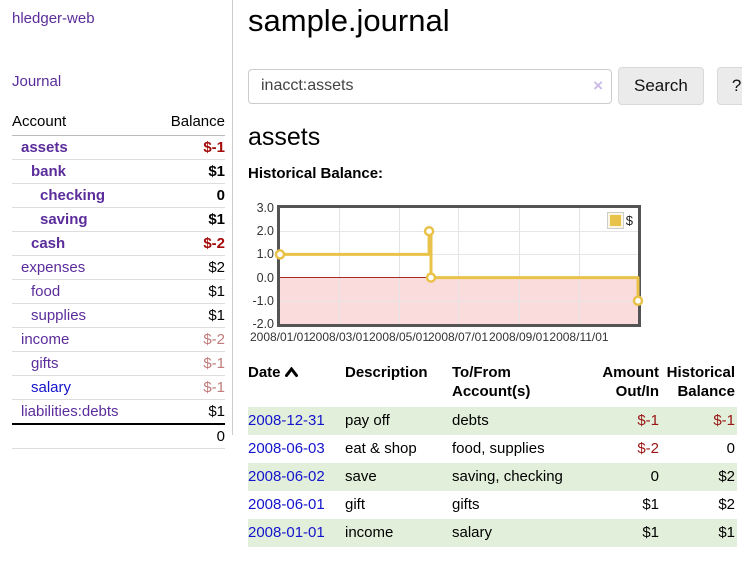 The height and width of the screenshot is (582, 742). What do you see at coordinates (45, 339) in the screenshot?
I see `account-link-income: income` at bounding box center [45, 339].